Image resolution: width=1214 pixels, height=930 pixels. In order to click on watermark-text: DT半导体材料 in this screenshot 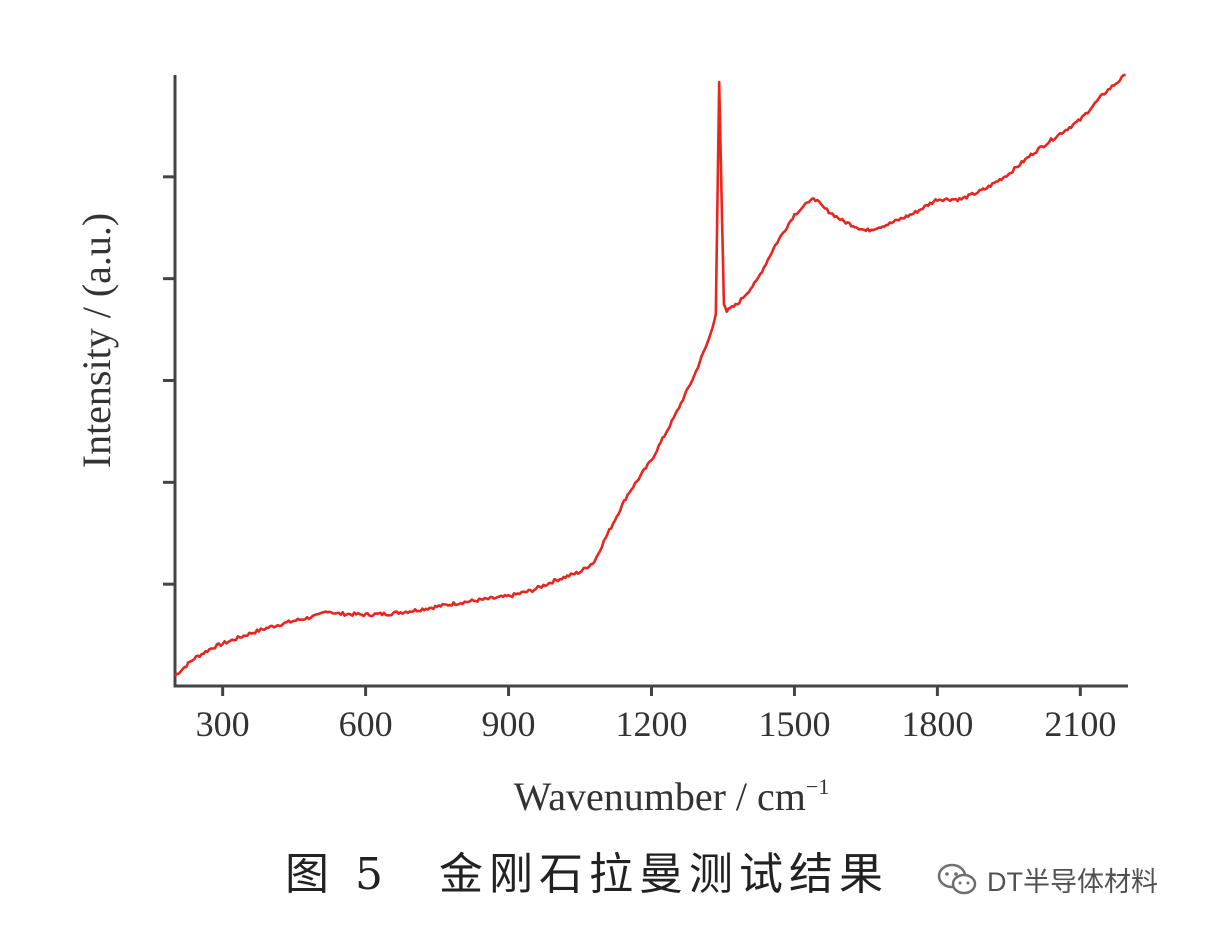, I will do `click(1072, 882)`.